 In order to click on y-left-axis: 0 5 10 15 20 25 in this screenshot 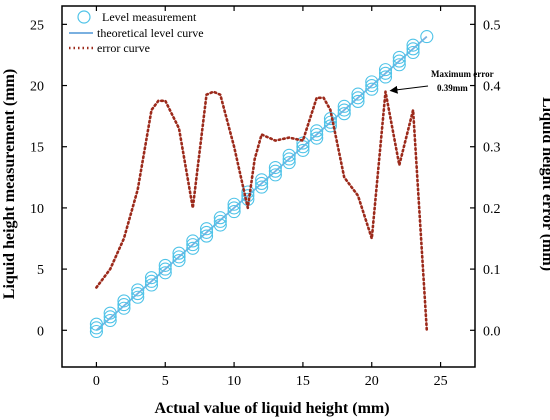, I will do `click(48, 178)`.